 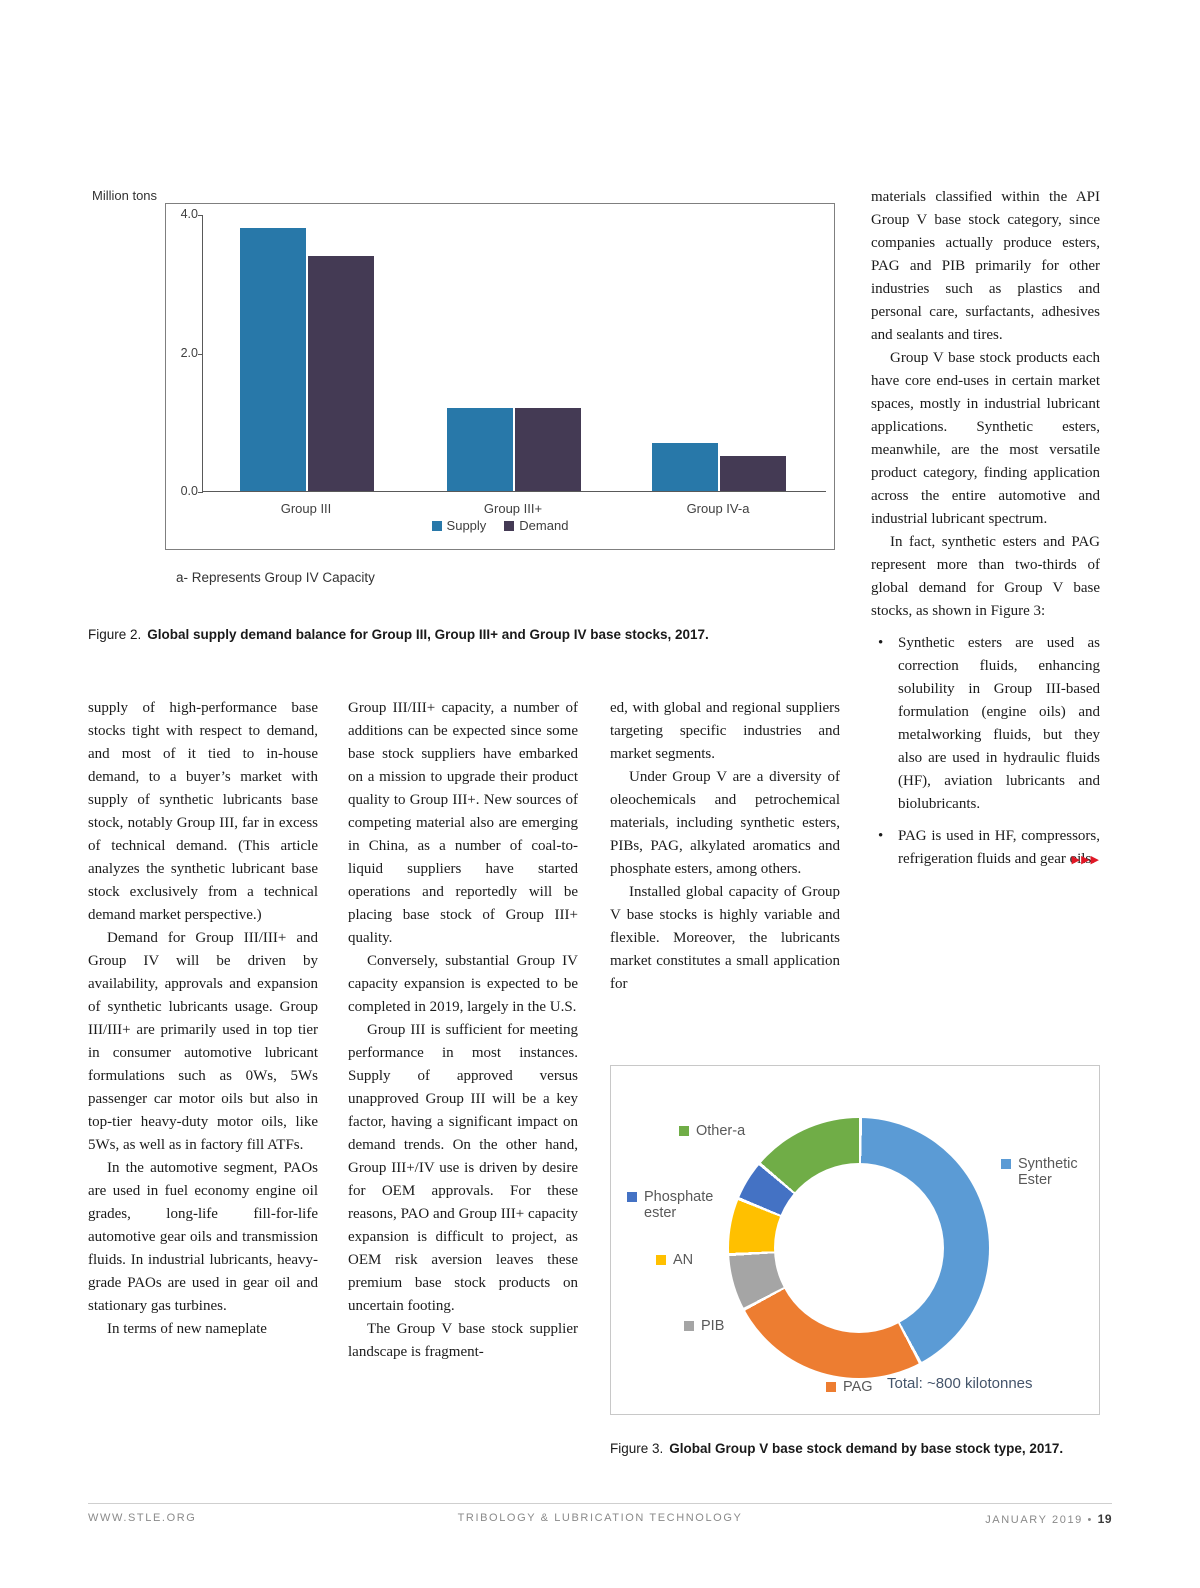 I want to click on paragraph-text: In terms of new nameplate, so click(x=187, y=1329).